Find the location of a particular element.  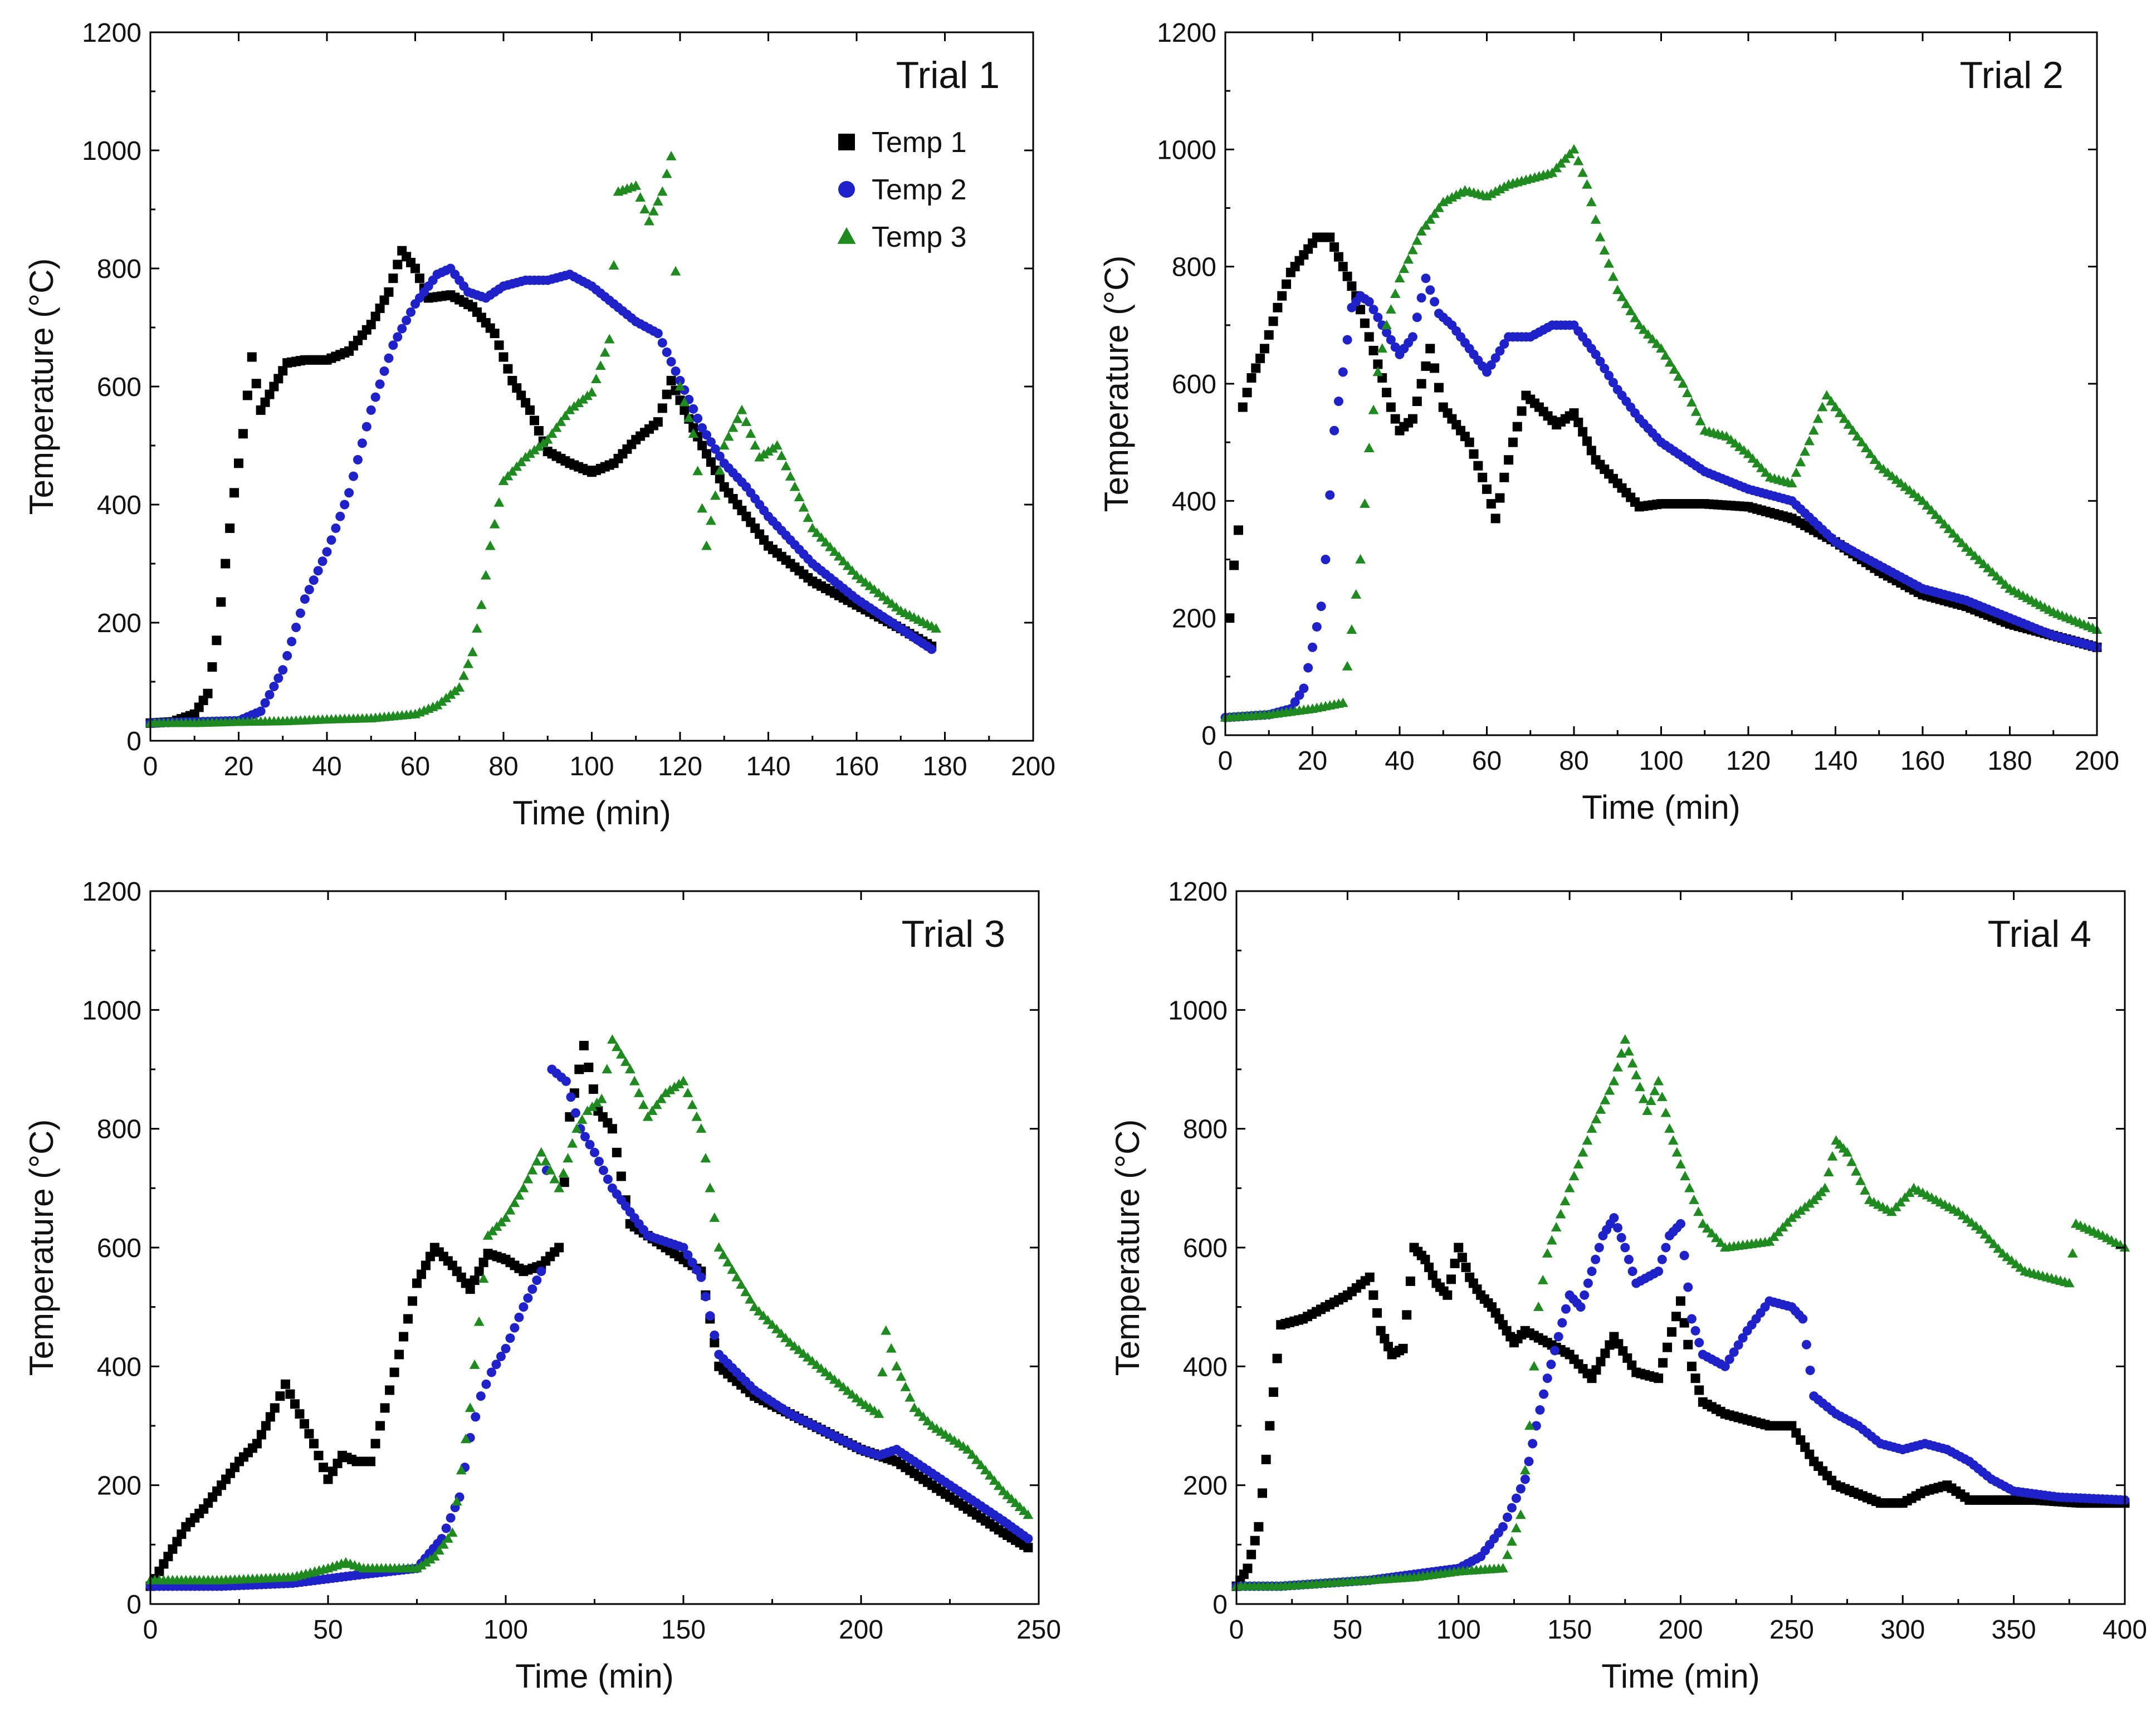

x-axis-title: Time (min) is located at coordinates (1661, 807).